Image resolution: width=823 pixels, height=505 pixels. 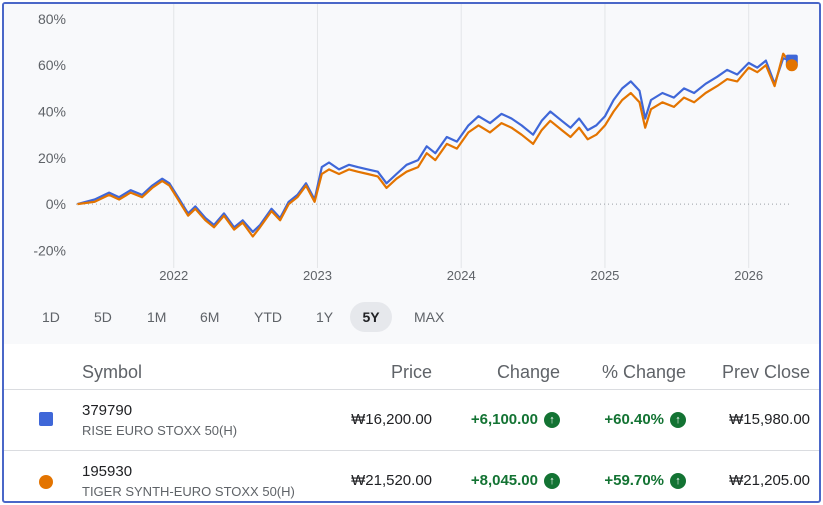 I want to click on range-tab-5y: 5Y, so click(x=371, y=317).